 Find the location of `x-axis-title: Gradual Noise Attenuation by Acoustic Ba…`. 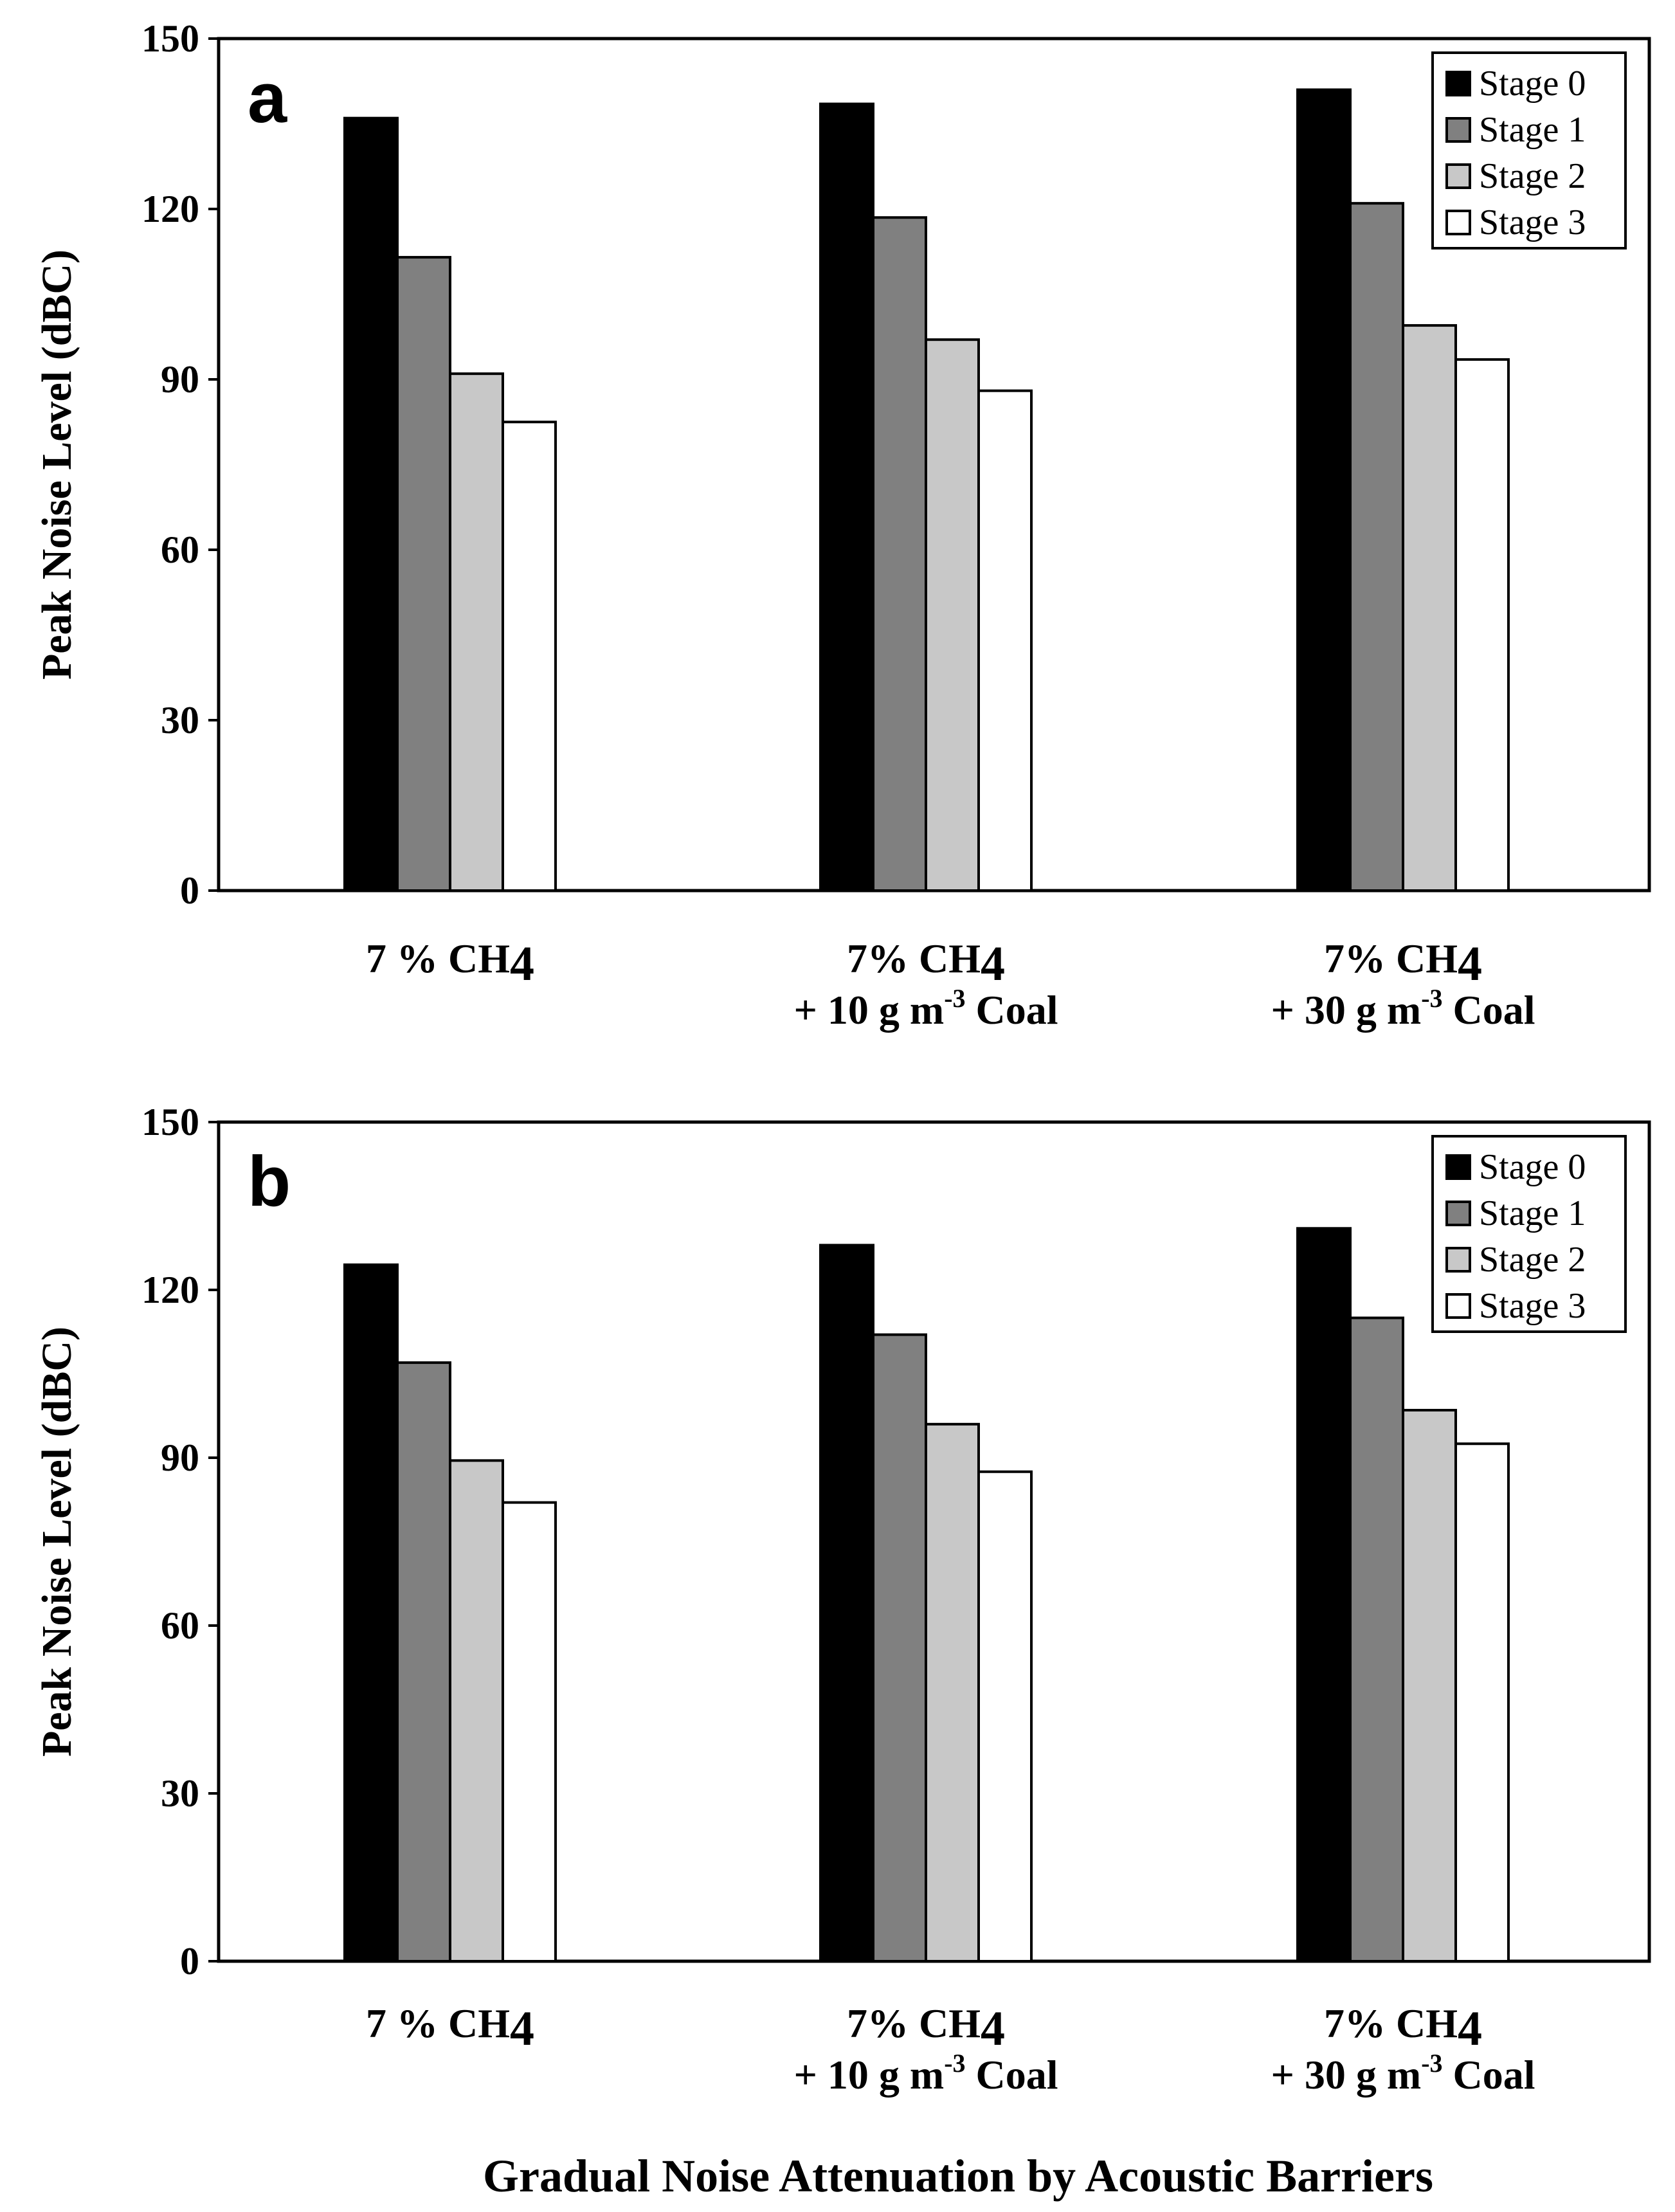

x-axis-title: Gradual Noise Attenuation by Acoustic Ba… is located at coordinates (958, 2176).